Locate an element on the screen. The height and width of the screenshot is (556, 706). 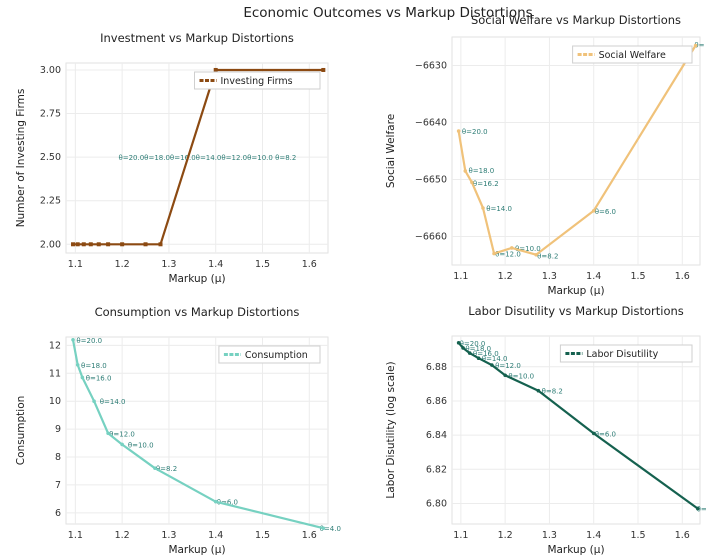
y-axis-label: Labor Disutility (log scale) is located at coordinates (391, 429).